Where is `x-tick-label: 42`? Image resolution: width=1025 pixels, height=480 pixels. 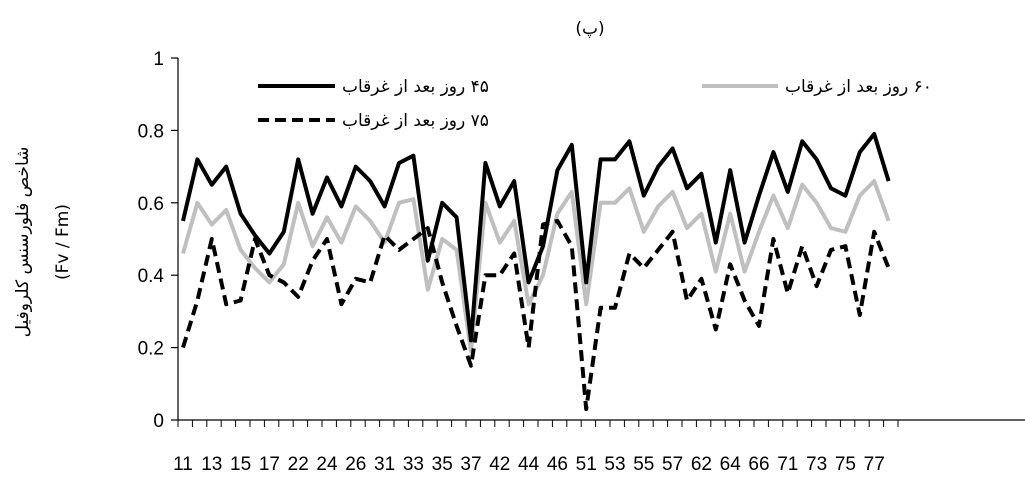 x-tick-label: 42 is located at coordinates (499, 464).